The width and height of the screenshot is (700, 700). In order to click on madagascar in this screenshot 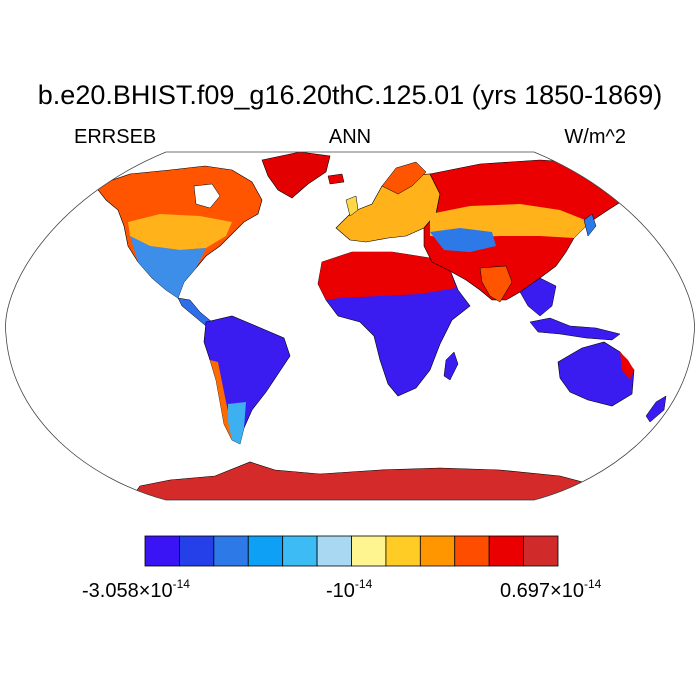, I will do `click(451, 366)`.